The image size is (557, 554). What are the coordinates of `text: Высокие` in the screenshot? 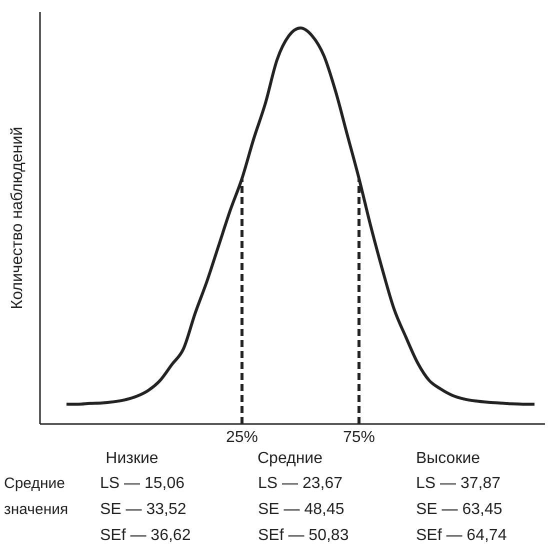 It's located at (448, 458).